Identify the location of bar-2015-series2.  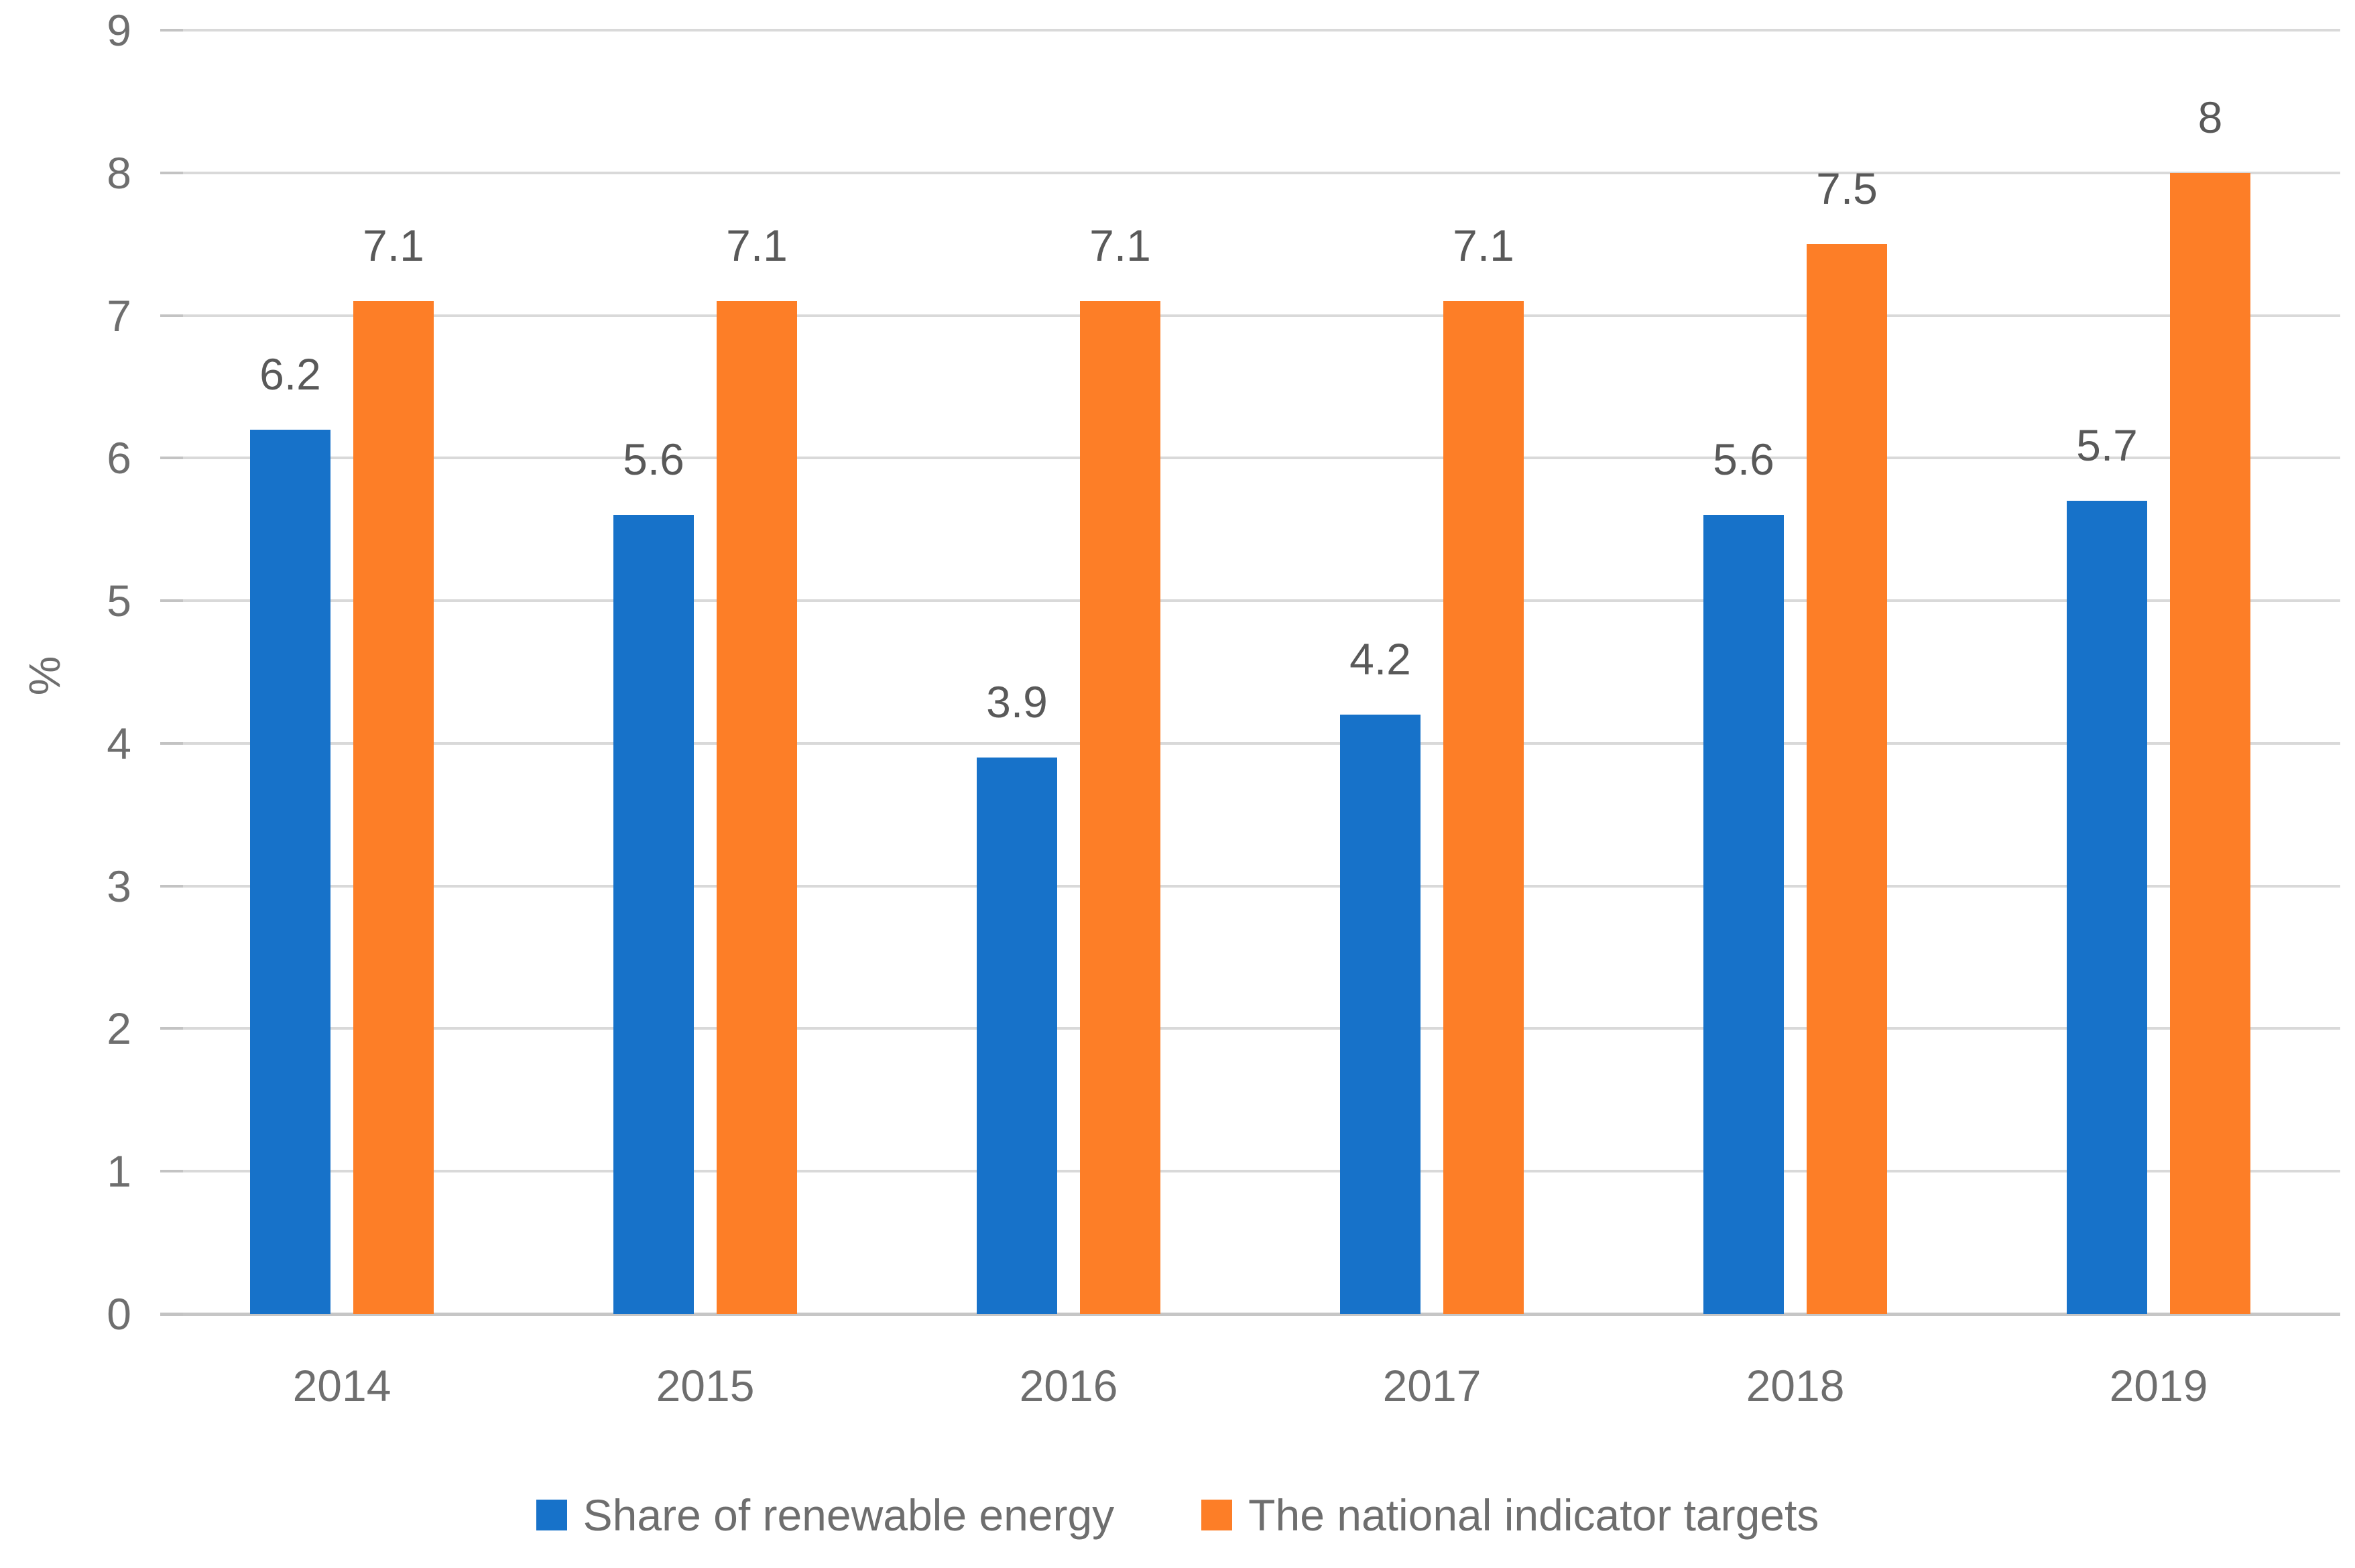
(757, 807).